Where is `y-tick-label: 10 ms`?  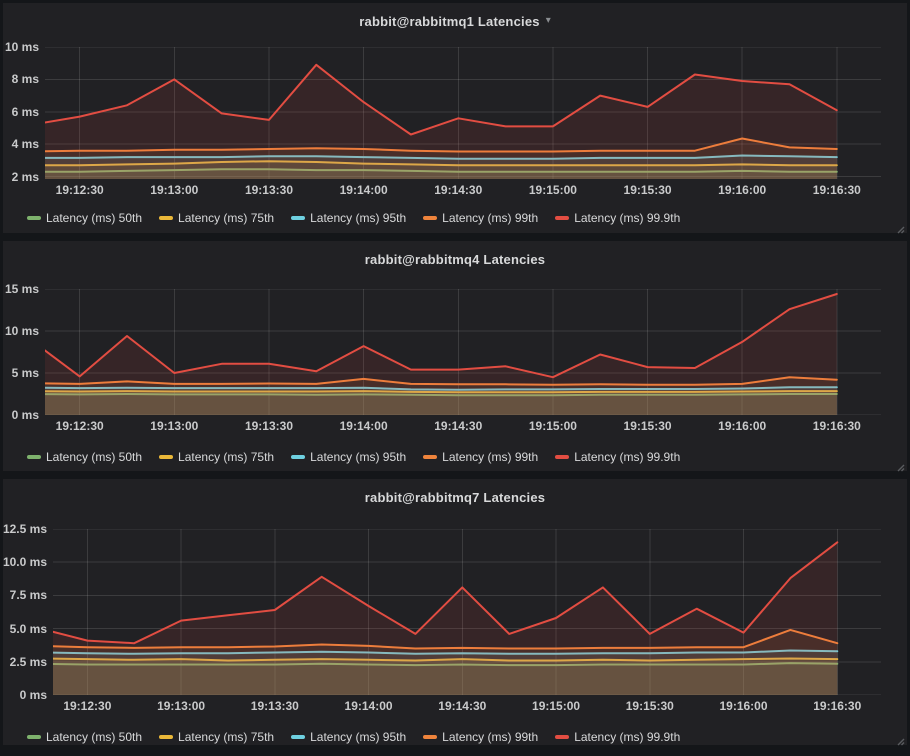
y-tick-label: 10 ms is located at coordinates (21, 47).